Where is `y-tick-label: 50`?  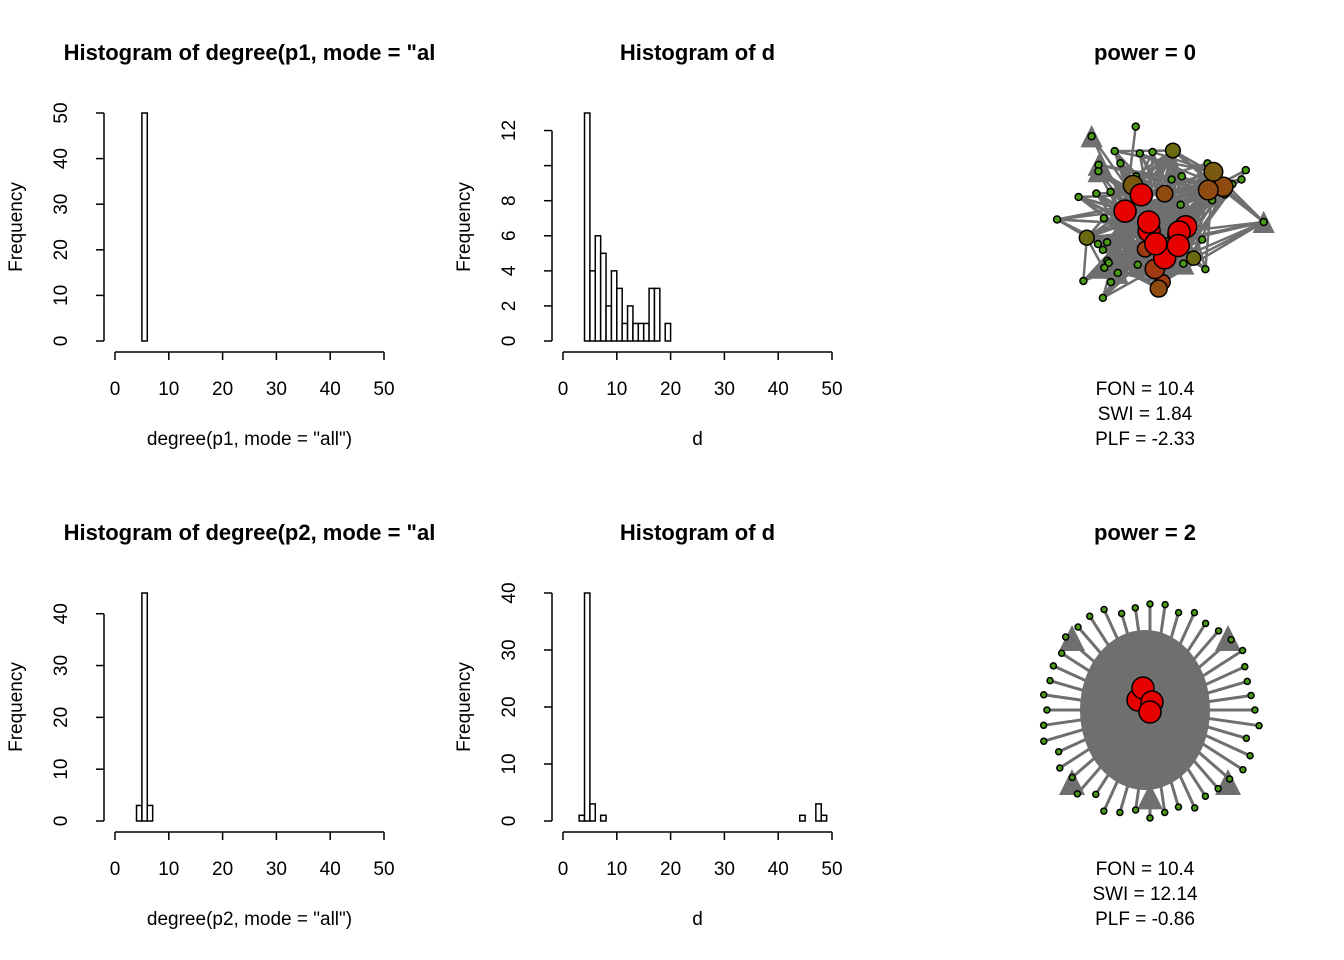
y-tick-label: 50 is located at coordinates (61, 112).